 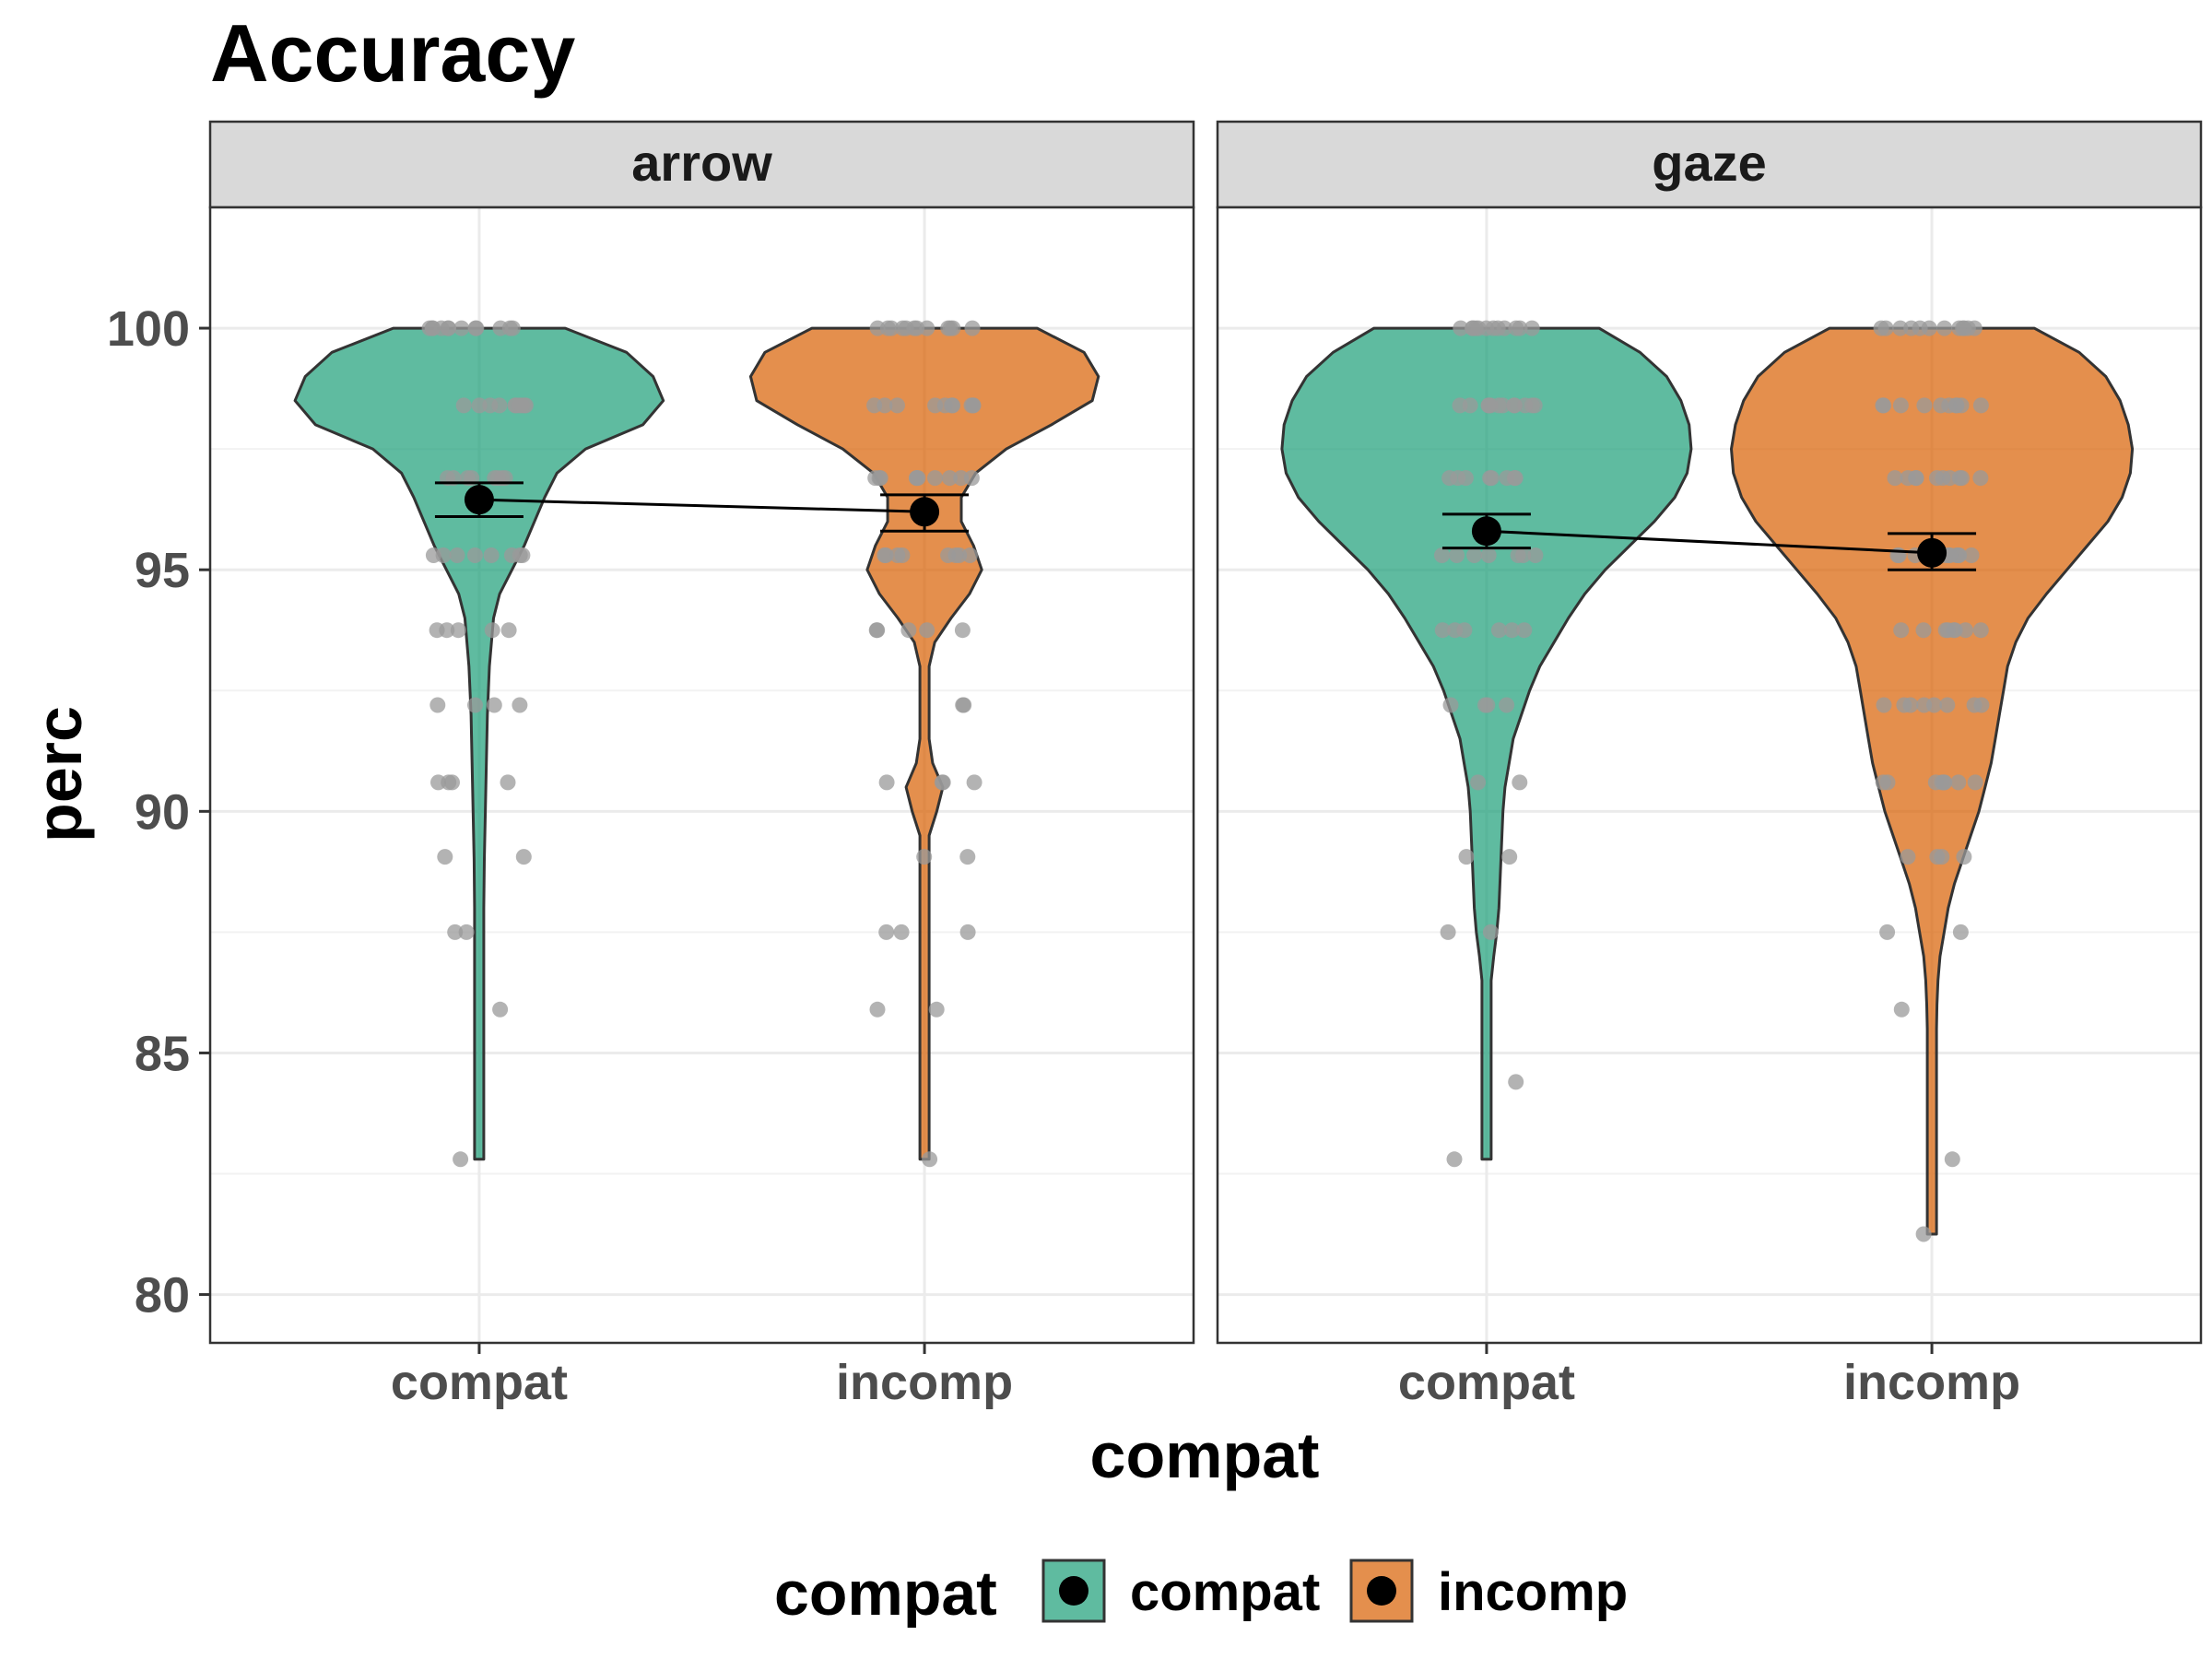 I want to click on violin-arrow-compat, so click(x=479, y=743).